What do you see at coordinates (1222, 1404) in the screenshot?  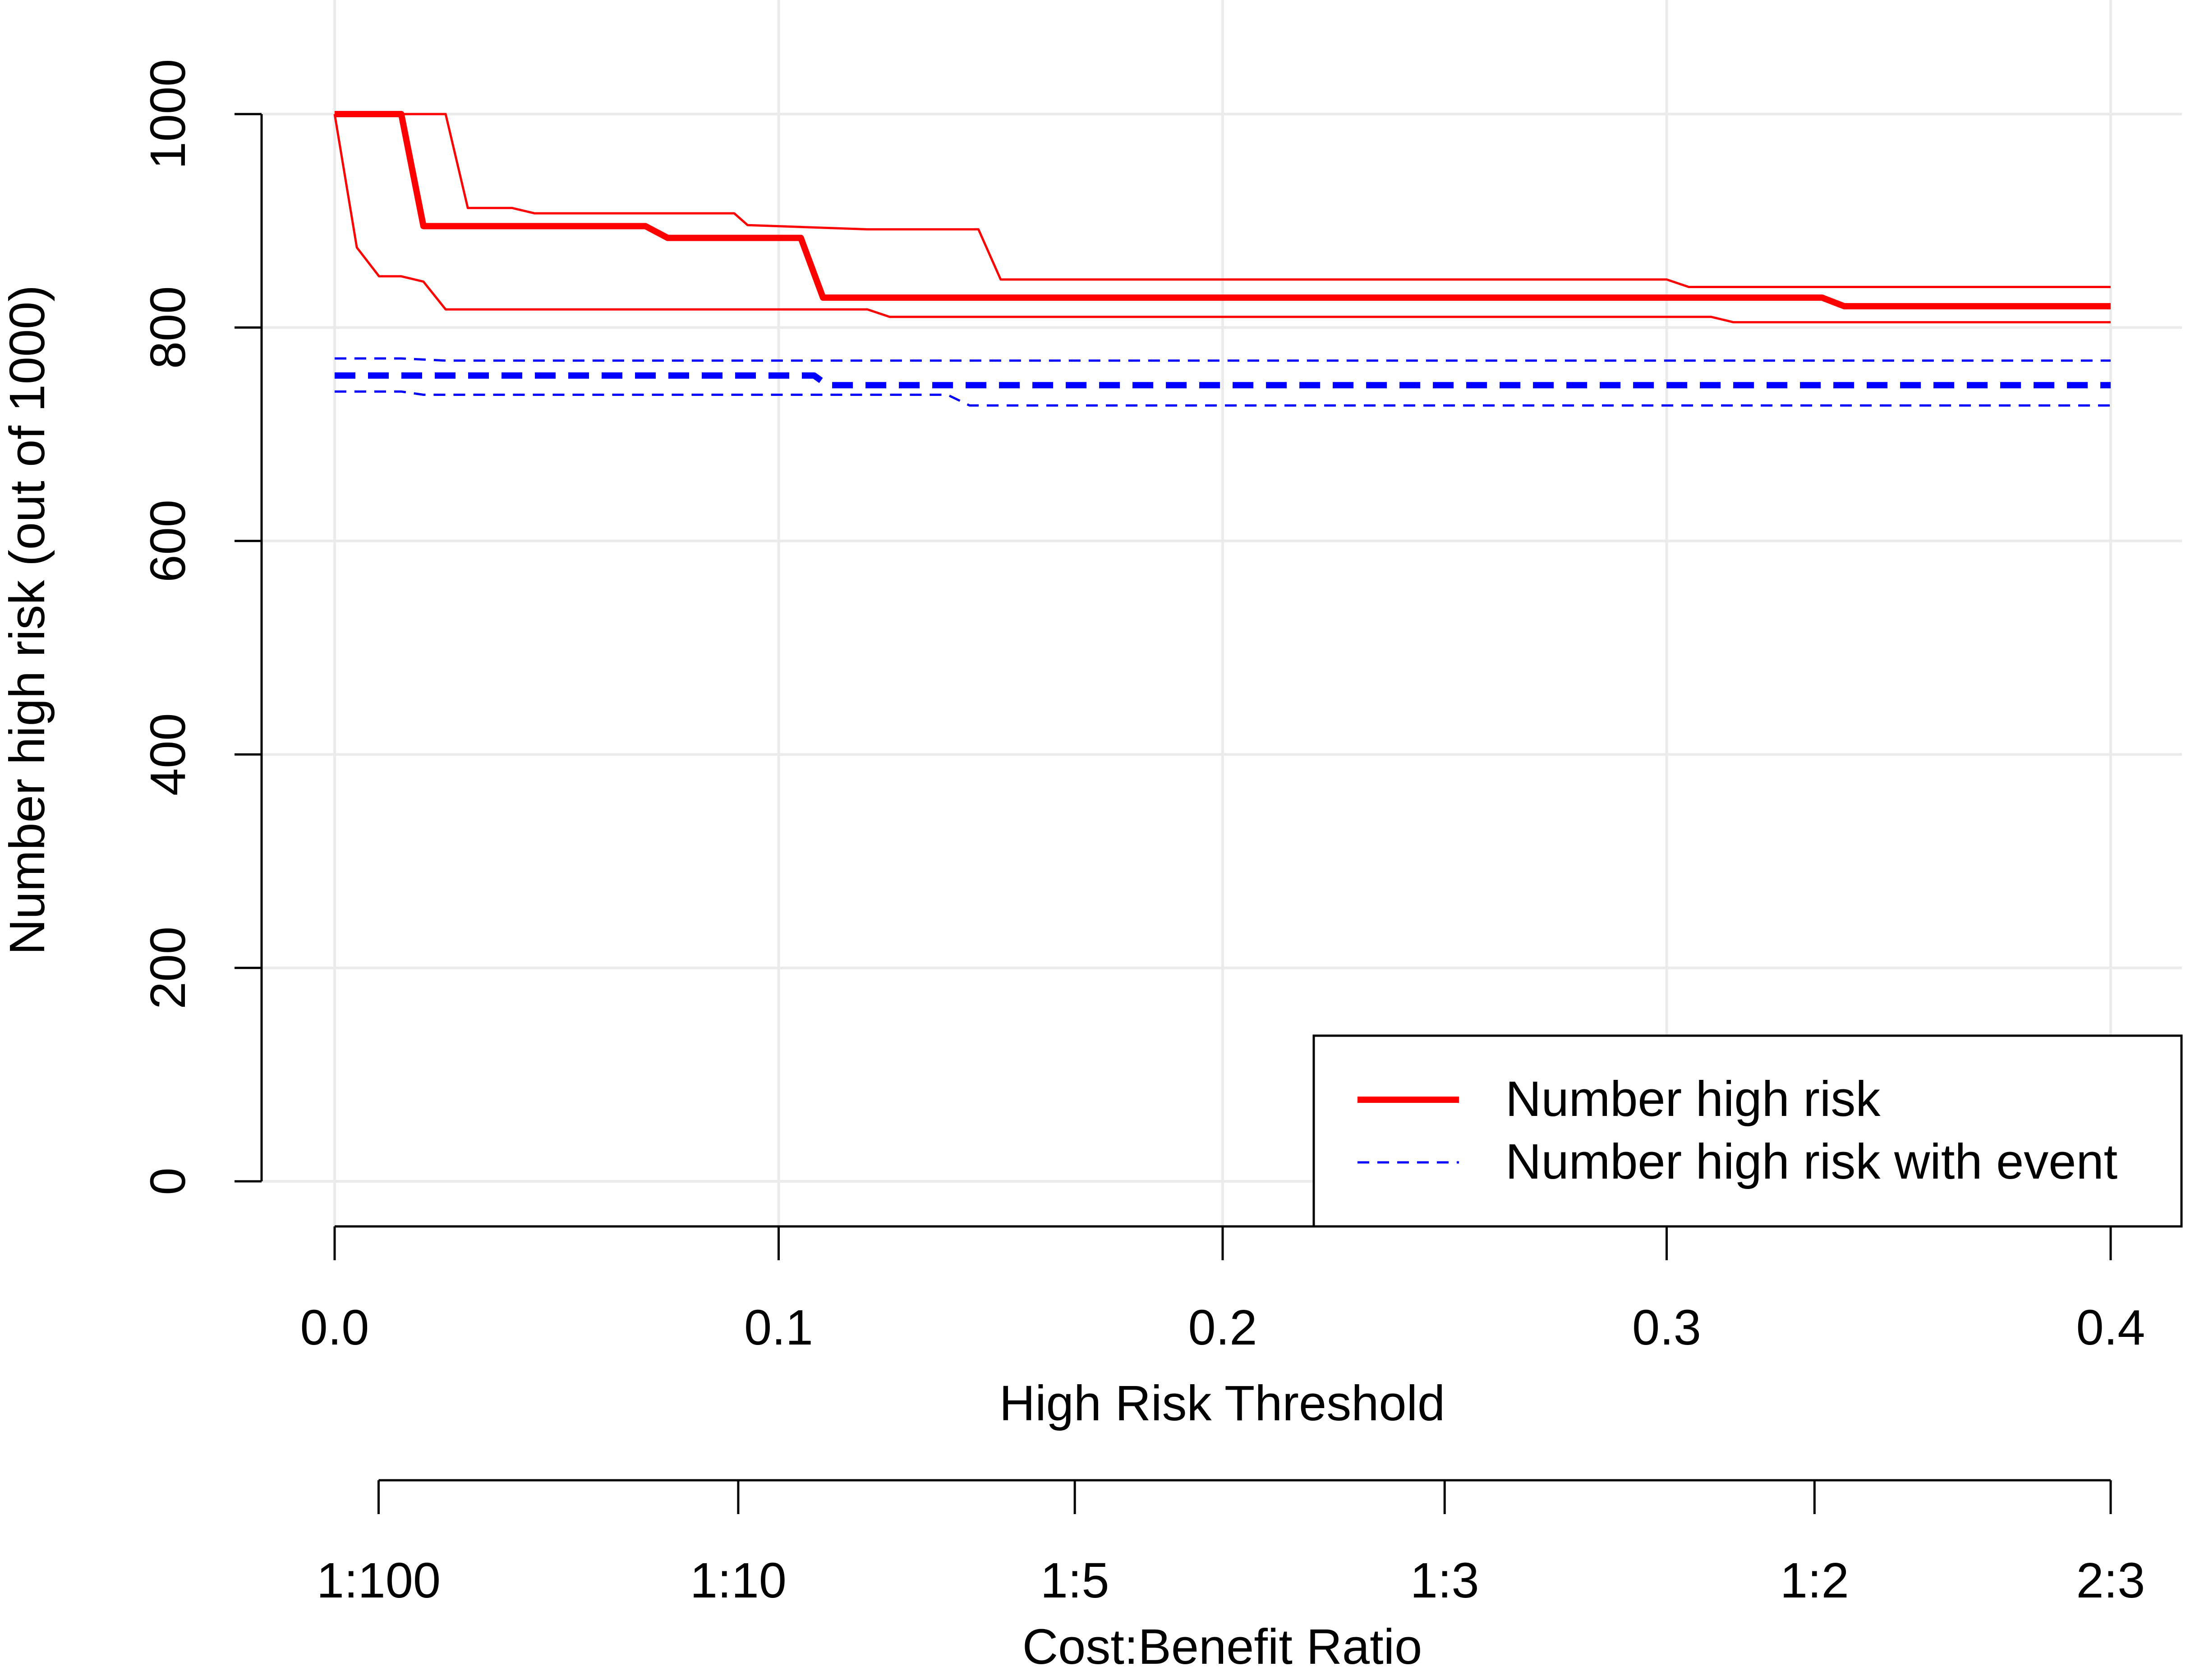 I see `x-axis-title: High Risk Threshold` at bounding box center [1222, 1404].